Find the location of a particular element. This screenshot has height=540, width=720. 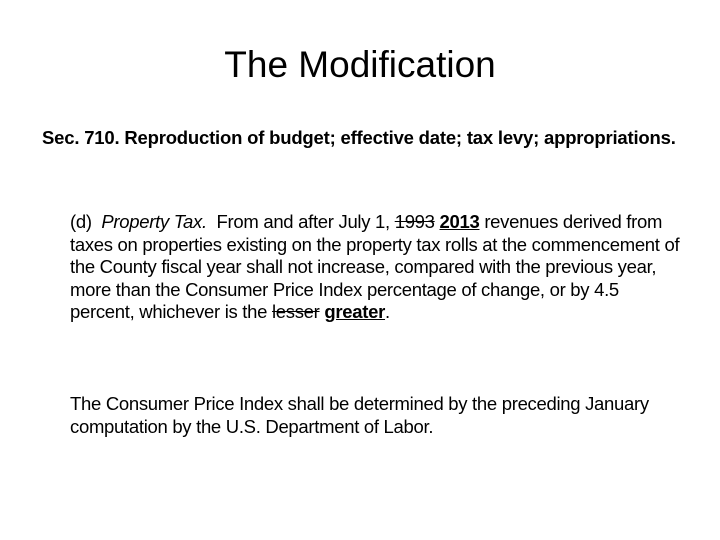

text-run: 1993 is located at coordinates (414, 221).